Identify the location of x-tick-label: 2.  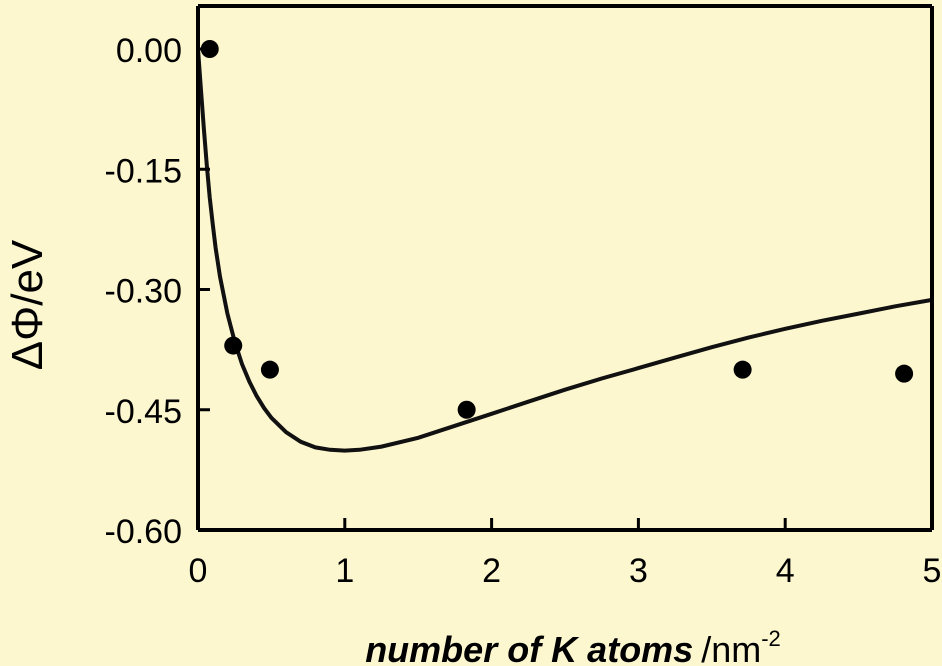
(491, 571).